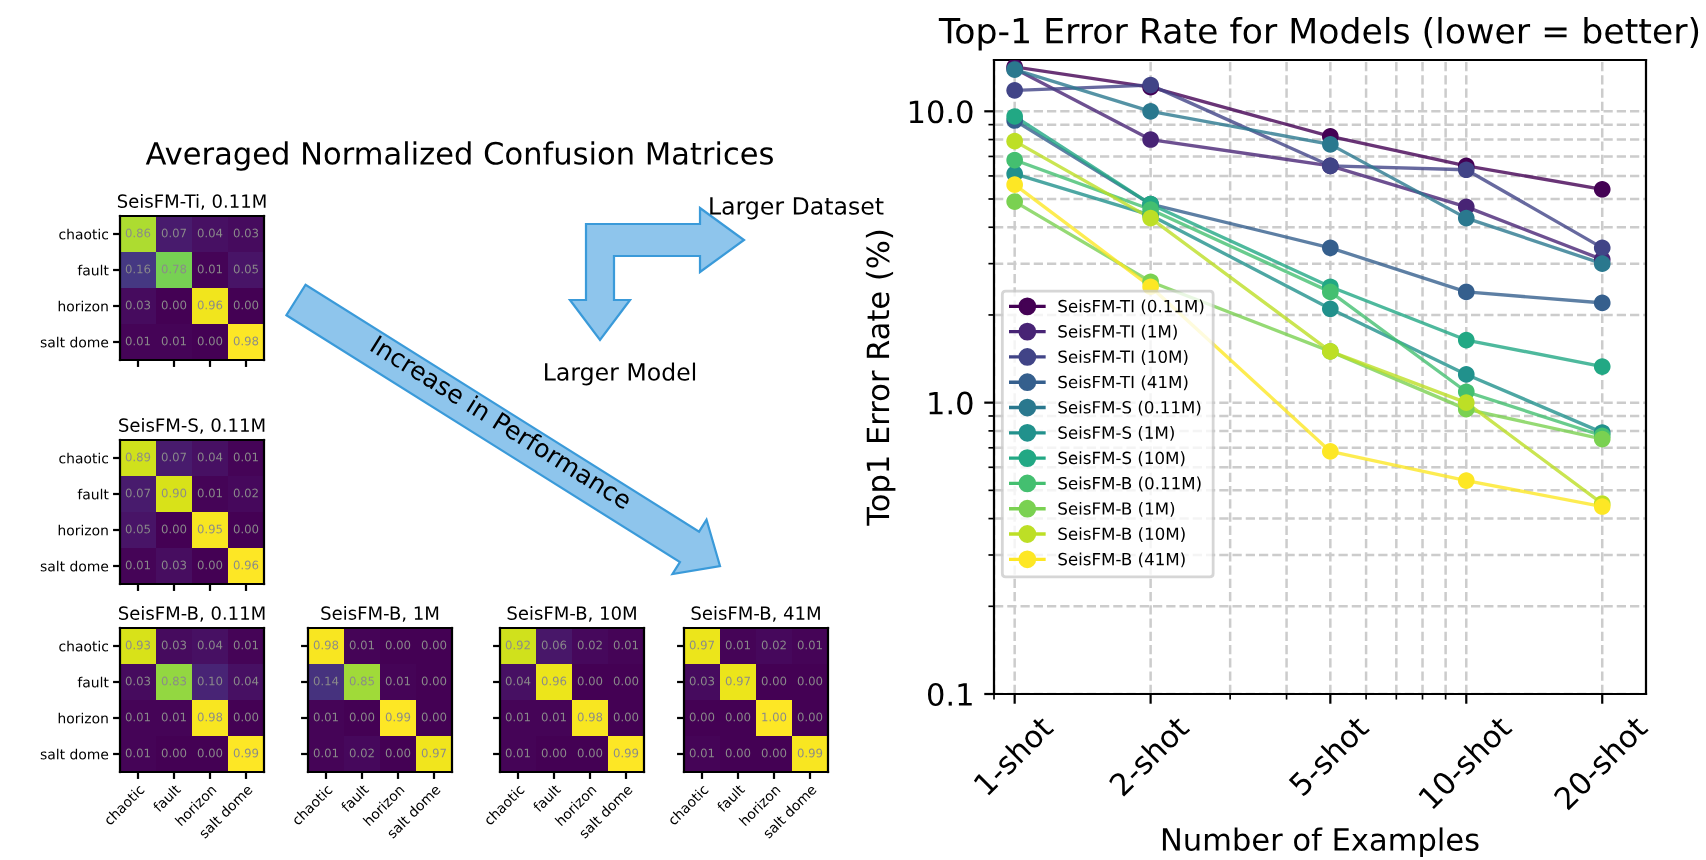 The width and height of the screenshot is (1706, 860). What do you see at coordinates (1121, 560) in the screenshot?
I see `legend-label: SeisFM-B (41M)` at bounding box center [1121, 560].